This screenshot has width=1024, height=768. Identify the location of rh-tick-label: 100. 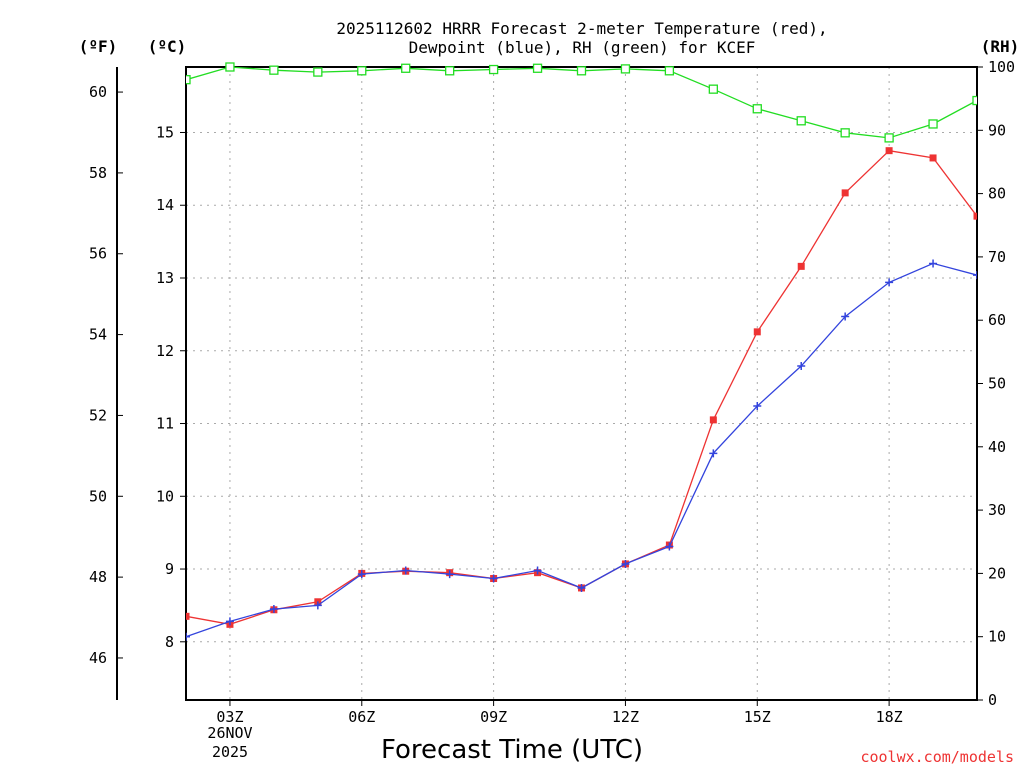
(1001, 67).